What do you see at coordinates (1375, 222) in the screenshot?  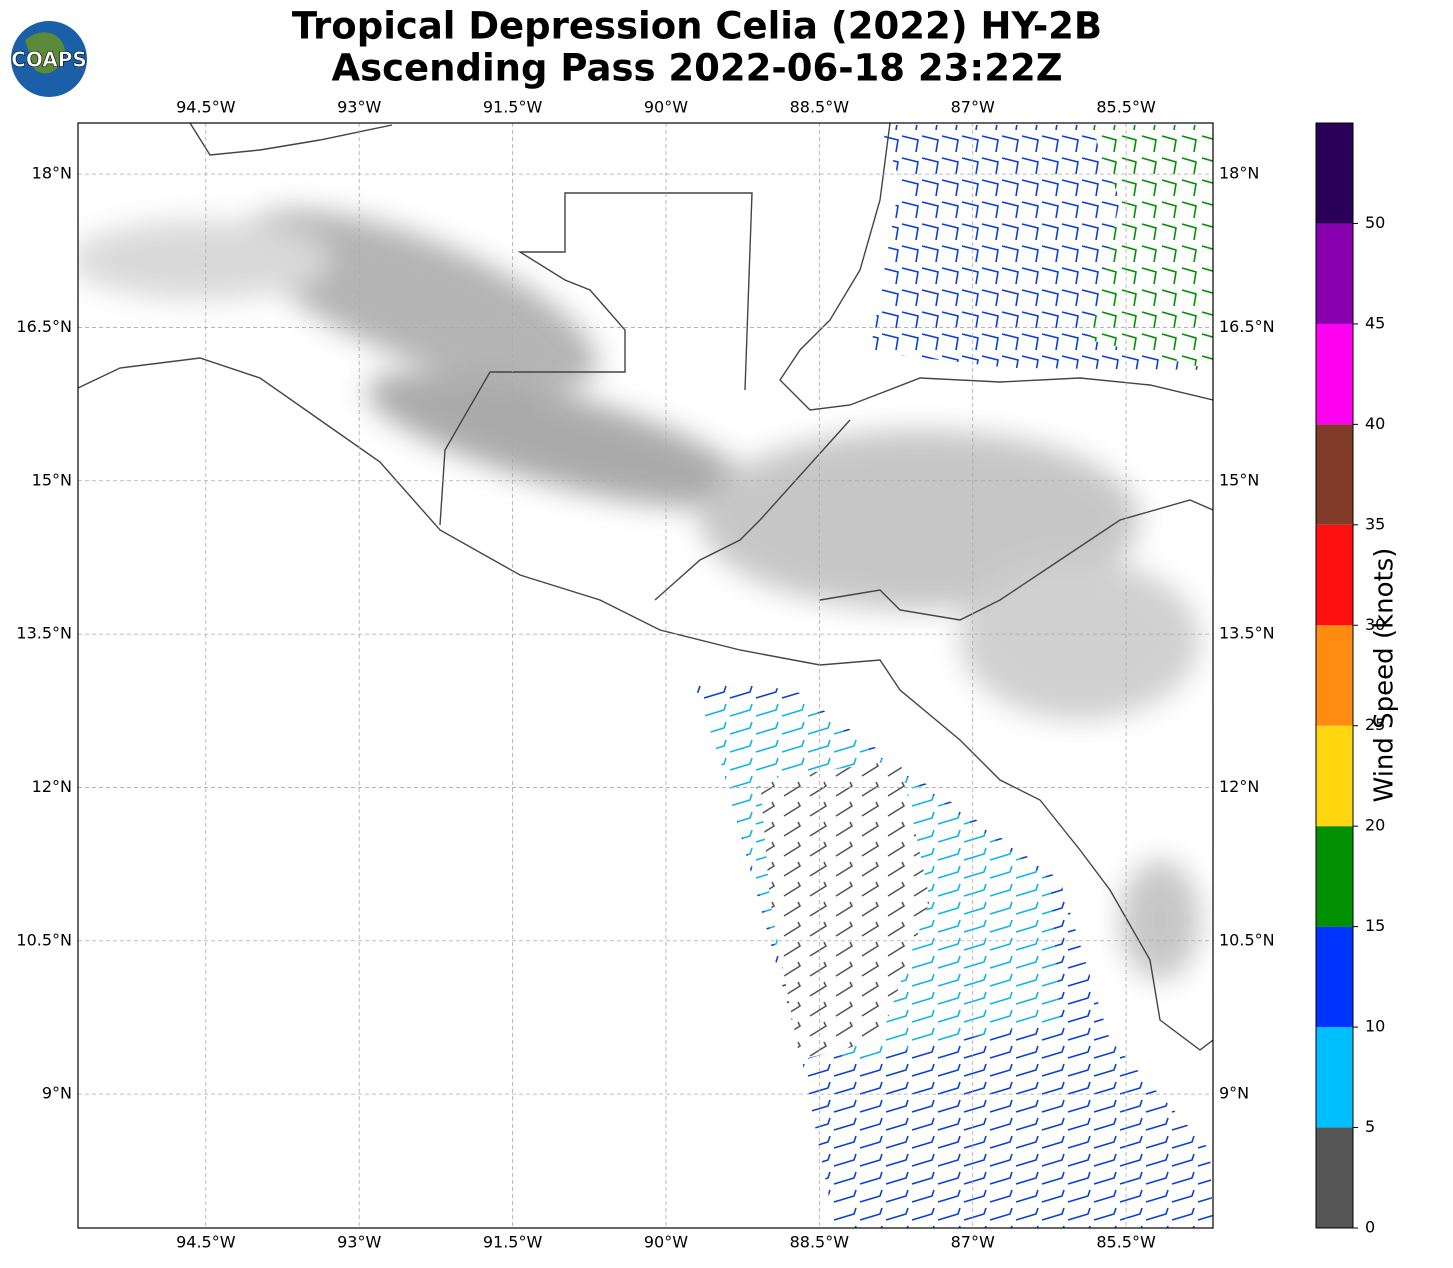 I see `colorbar-tick-label: 50` at bounding box center [1375, 222].